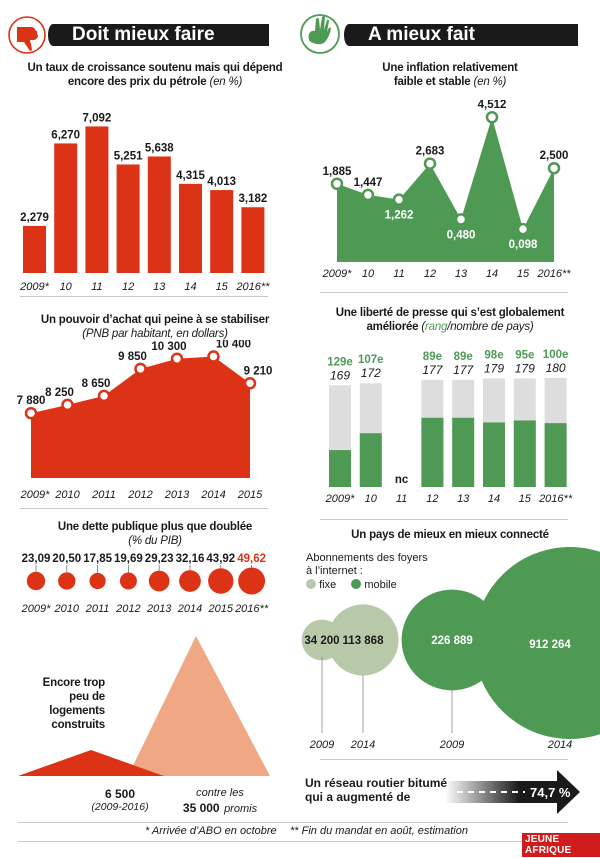  Describe the element at coordinates (554, 156) in the screenshot. I see `inflation-value-label: 2,500` at that location.